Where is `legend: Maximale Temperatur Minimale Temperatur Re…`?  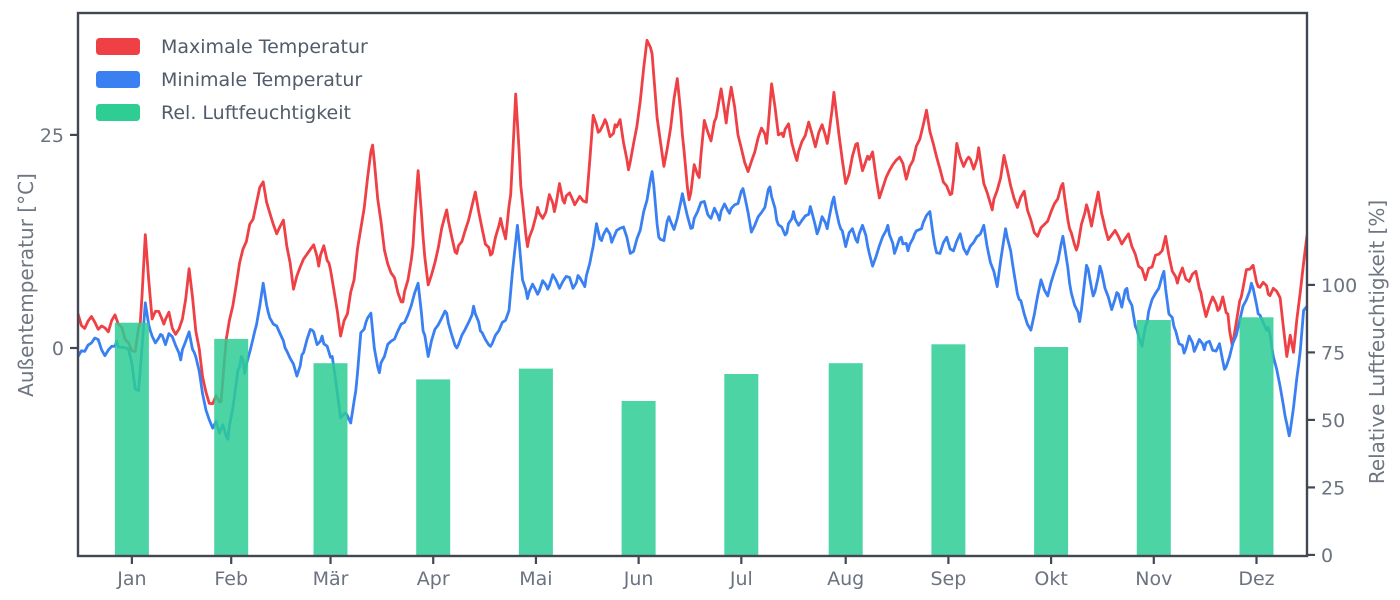
legend: Maximale Temperatur Minimale Temperatur Re… is located at coordinates (232, 79).